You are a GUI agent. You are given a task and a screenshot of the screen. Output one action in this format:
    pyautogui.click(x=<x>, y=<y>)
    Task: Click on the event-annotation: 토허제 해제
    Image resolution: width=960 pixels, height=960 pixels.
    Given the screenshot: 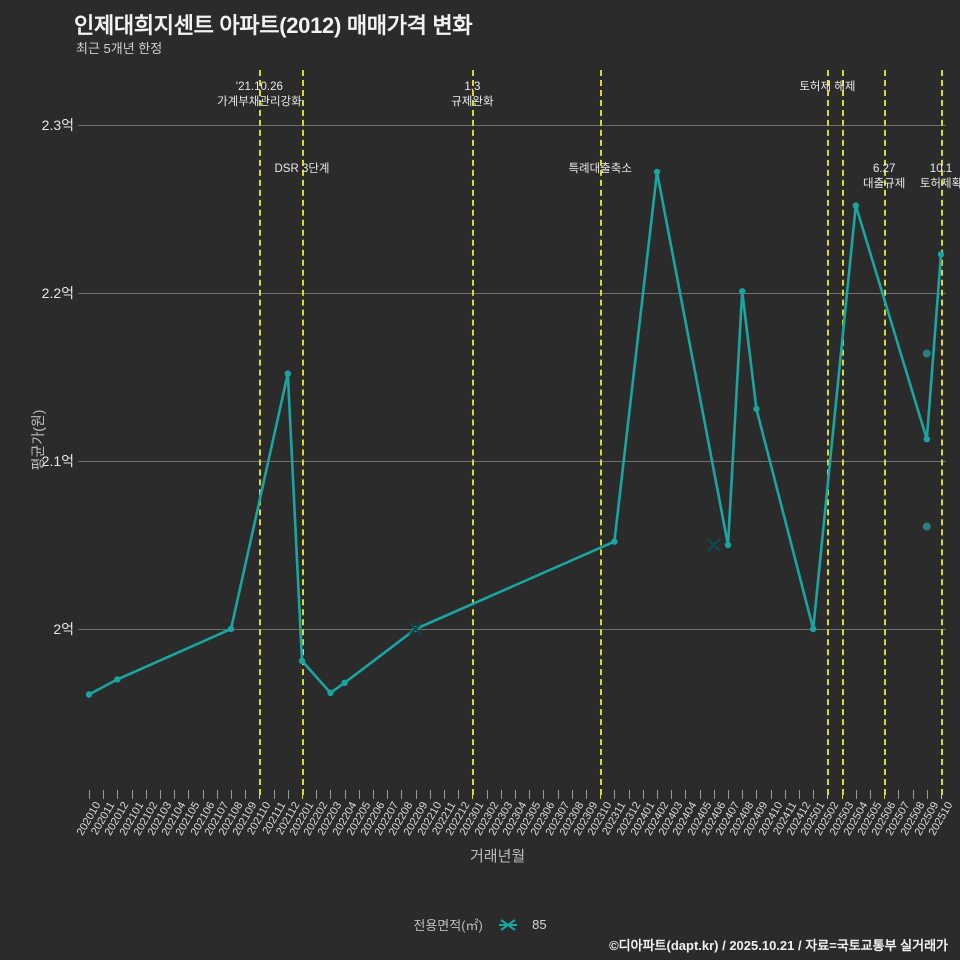 What is the action you would take?
    pyautogui.click(x=827, y=87)
    